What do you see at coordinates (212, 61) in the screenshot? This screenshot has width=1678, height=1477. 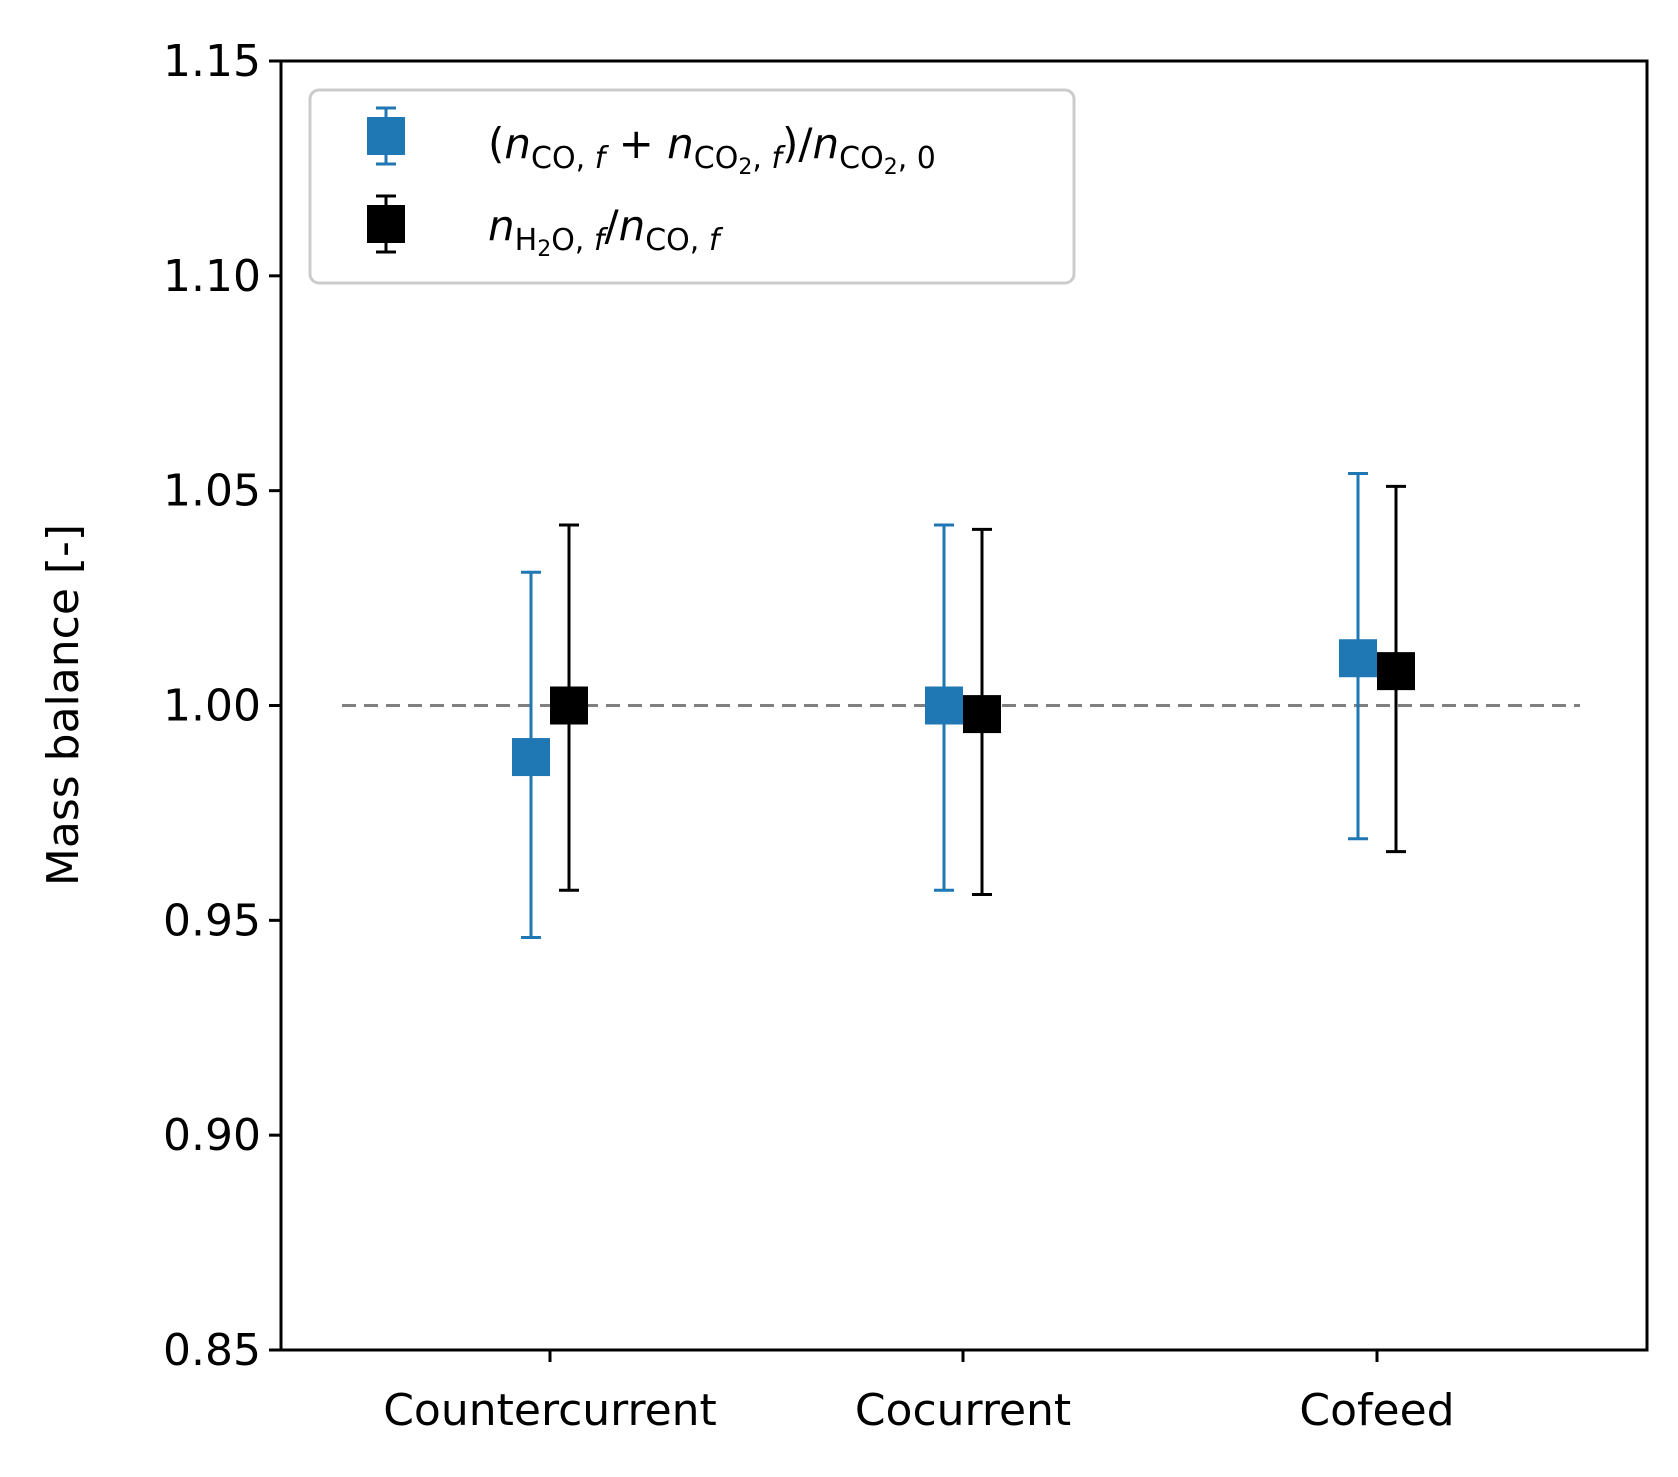 I see `y-tick-label: 1.15` at bounding box center [212, 61].